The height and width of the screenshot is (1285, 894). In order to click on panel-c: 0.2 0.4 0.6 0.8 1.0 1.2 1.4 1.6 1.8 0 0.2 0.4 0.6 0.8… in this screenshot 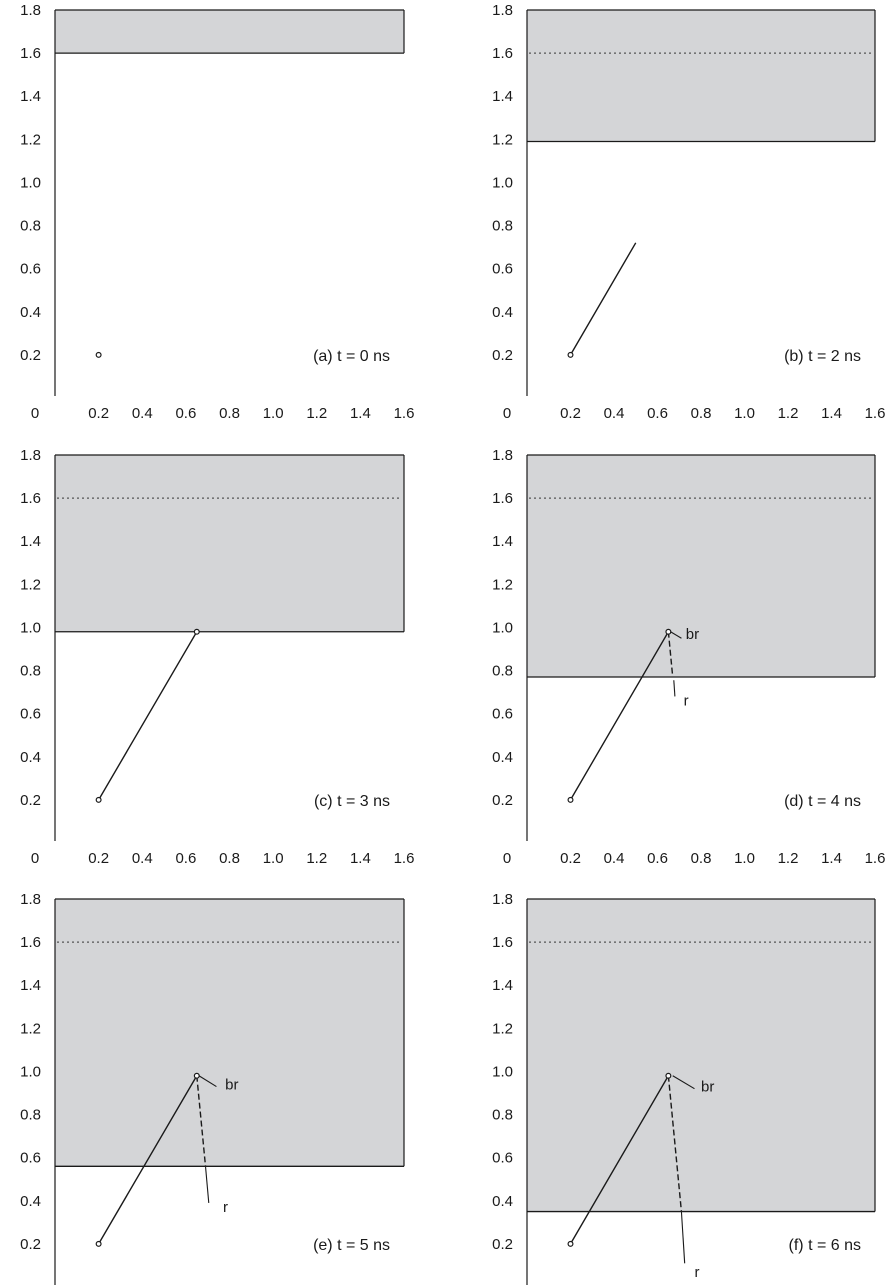, I will do `click(217, 657)`.